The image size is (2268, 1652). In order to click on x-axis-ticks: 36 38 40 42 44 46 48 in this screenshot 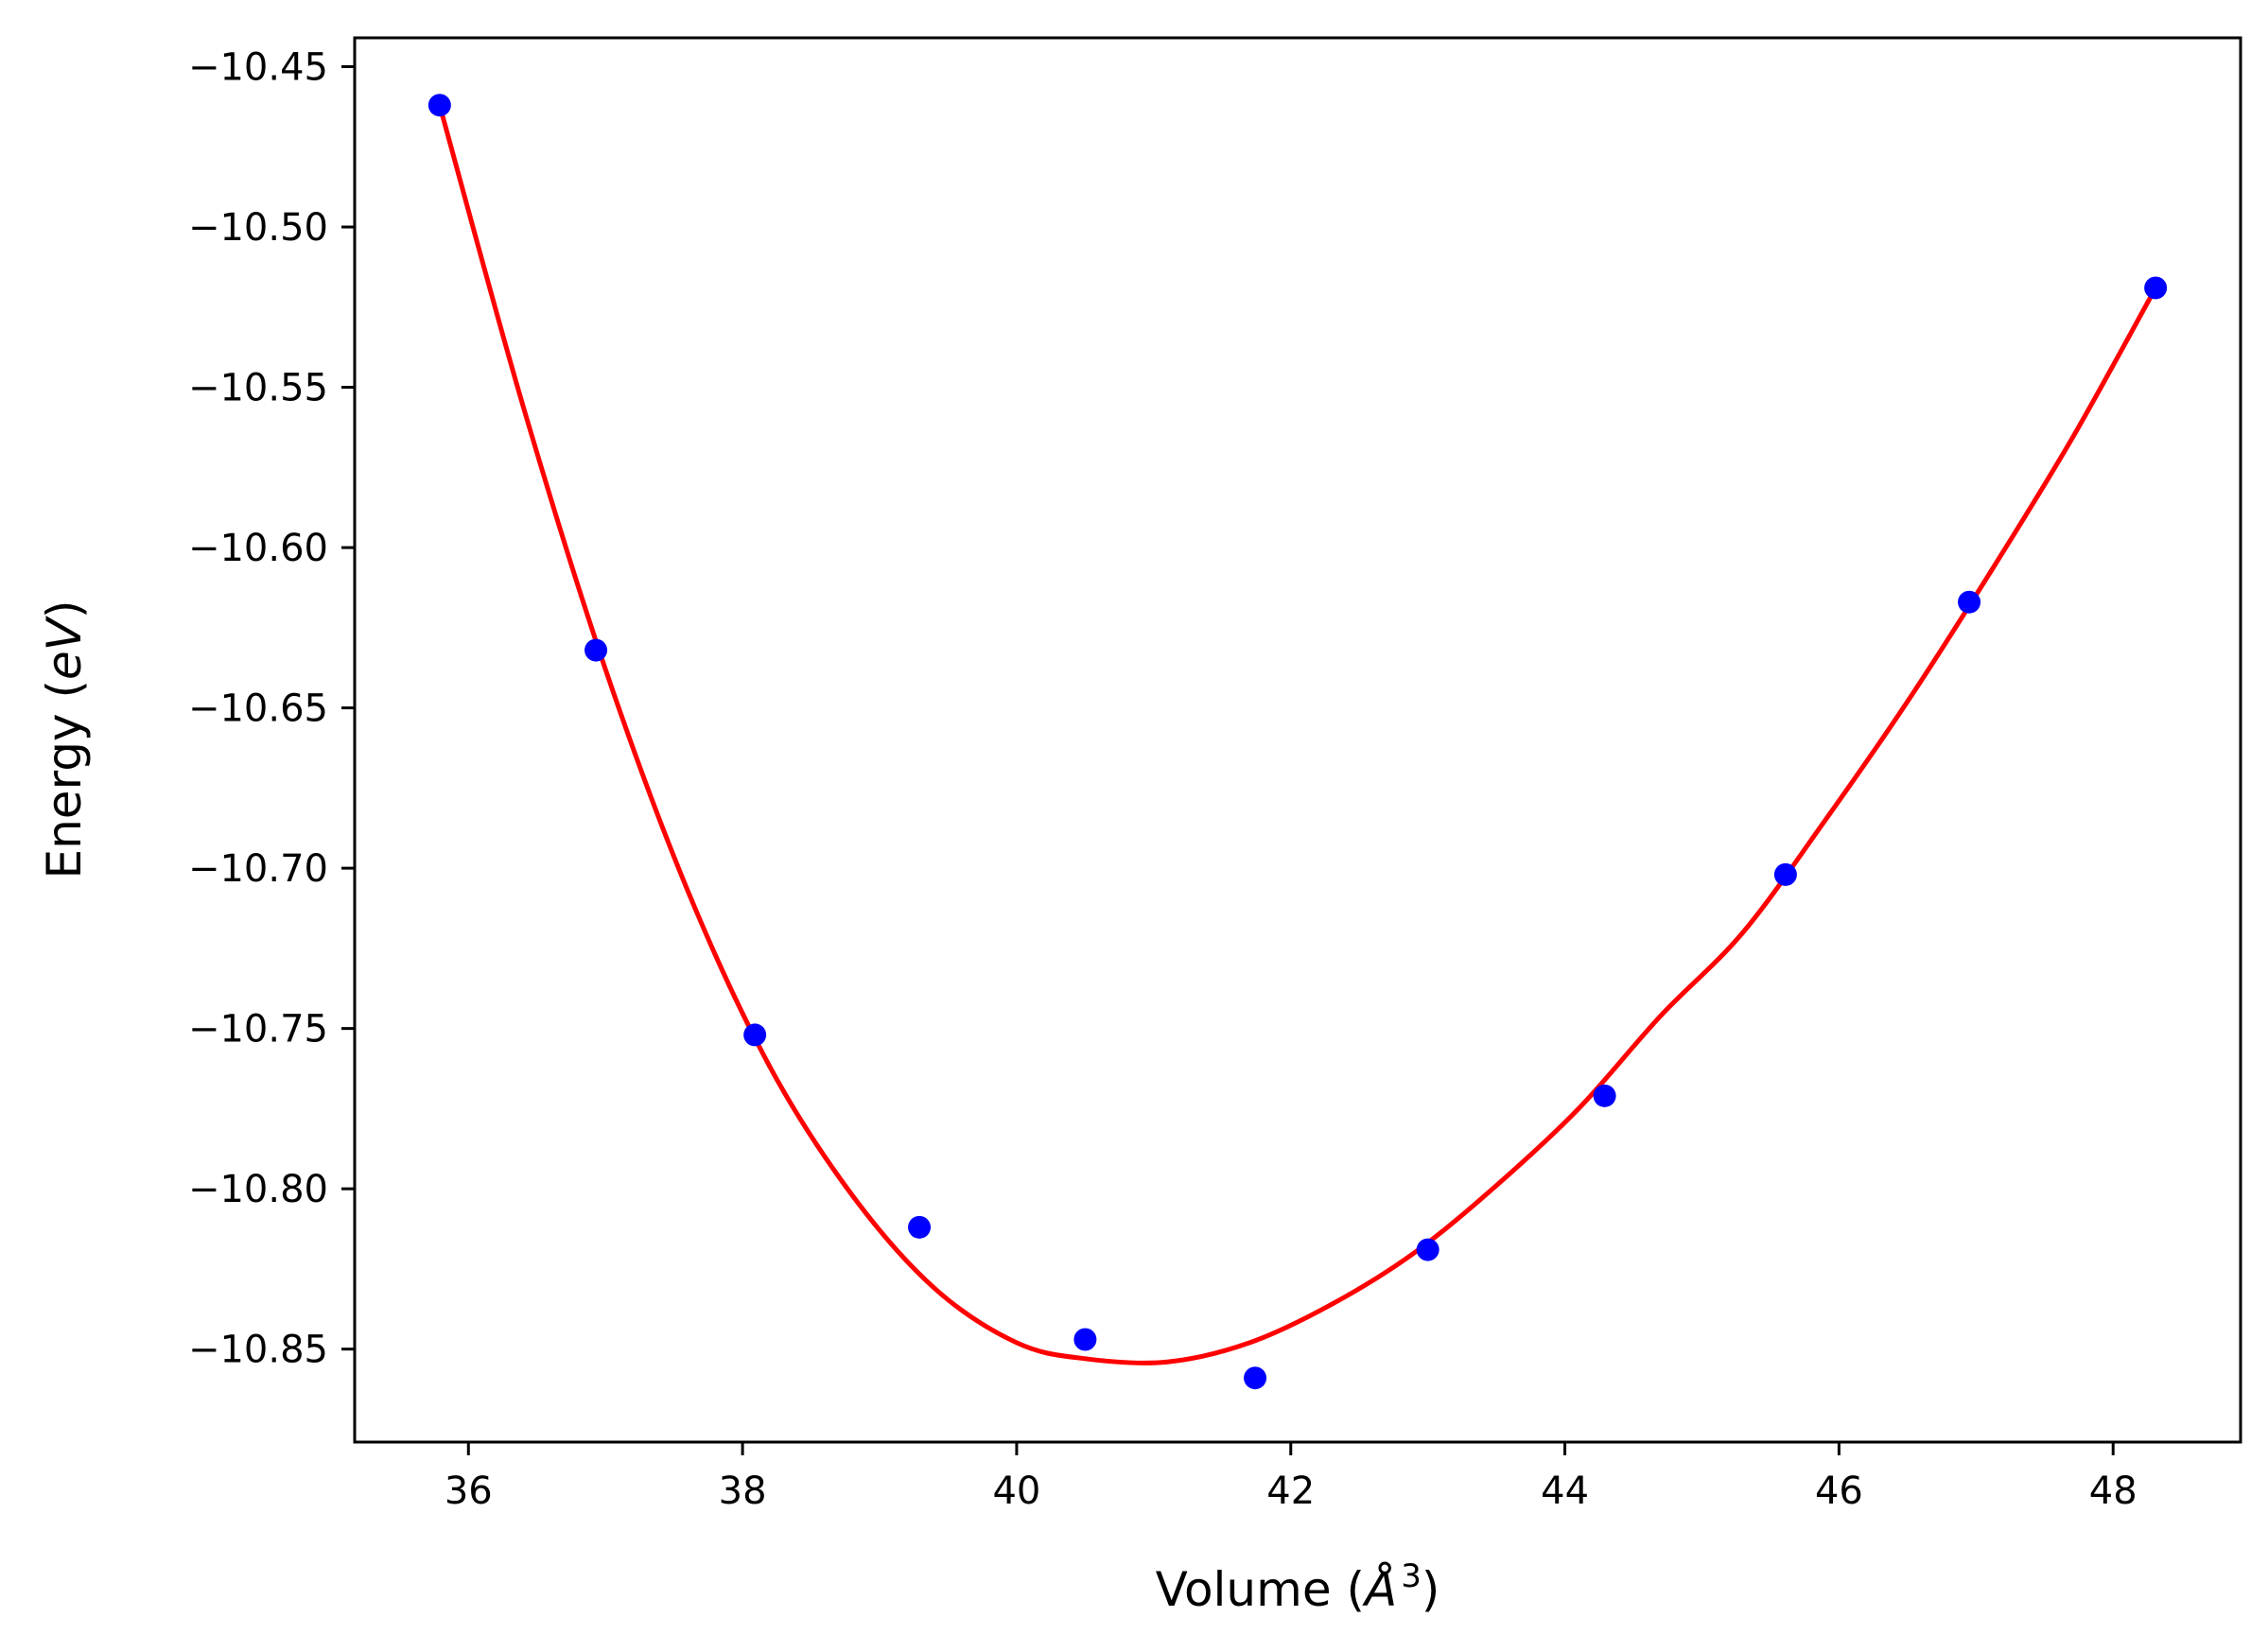, I will do `click(1291, 1477)`.